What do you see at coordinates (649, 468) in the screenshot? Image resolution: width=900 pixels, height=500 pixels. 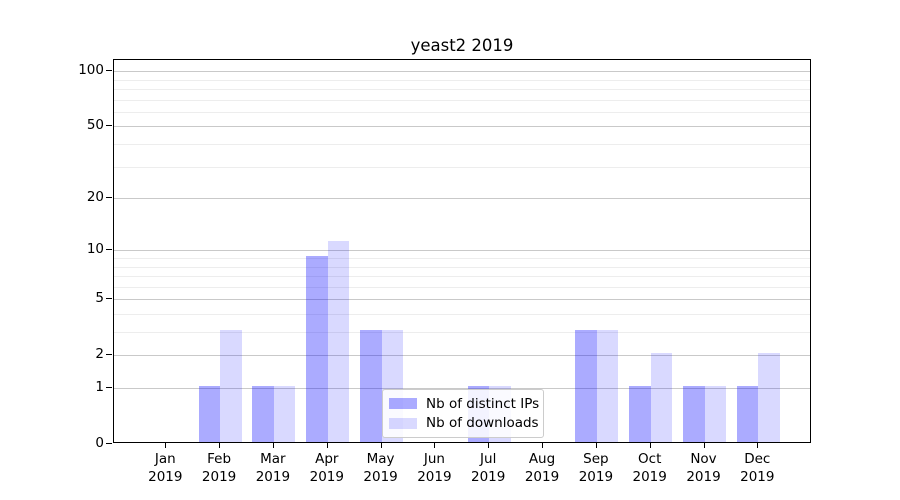 I see `x-tick-label-oct: Oct 2019` at bounding box center [649, 468].